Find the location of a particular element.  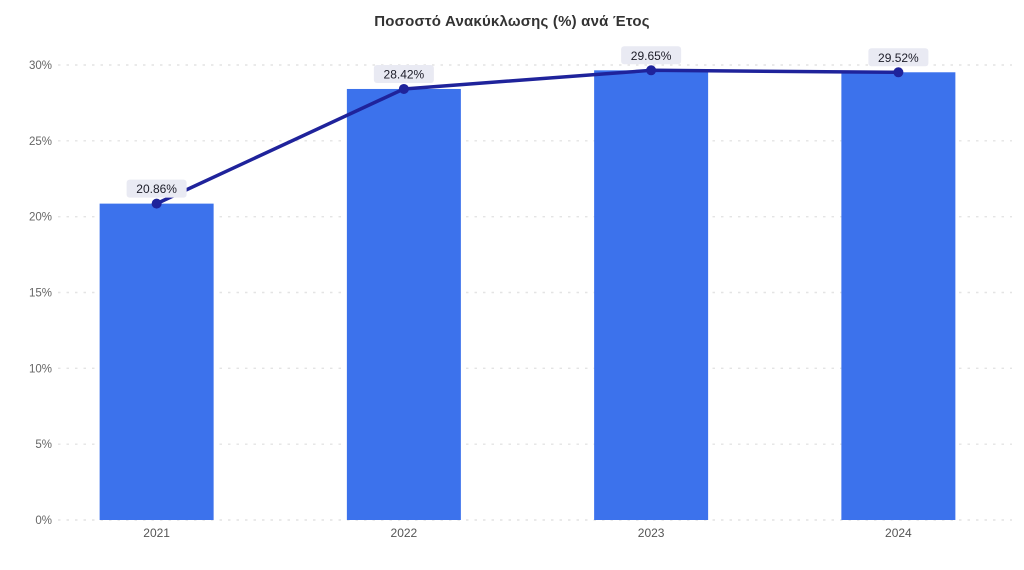

y-tick-label: 20% is located at coordinates (40, 218).